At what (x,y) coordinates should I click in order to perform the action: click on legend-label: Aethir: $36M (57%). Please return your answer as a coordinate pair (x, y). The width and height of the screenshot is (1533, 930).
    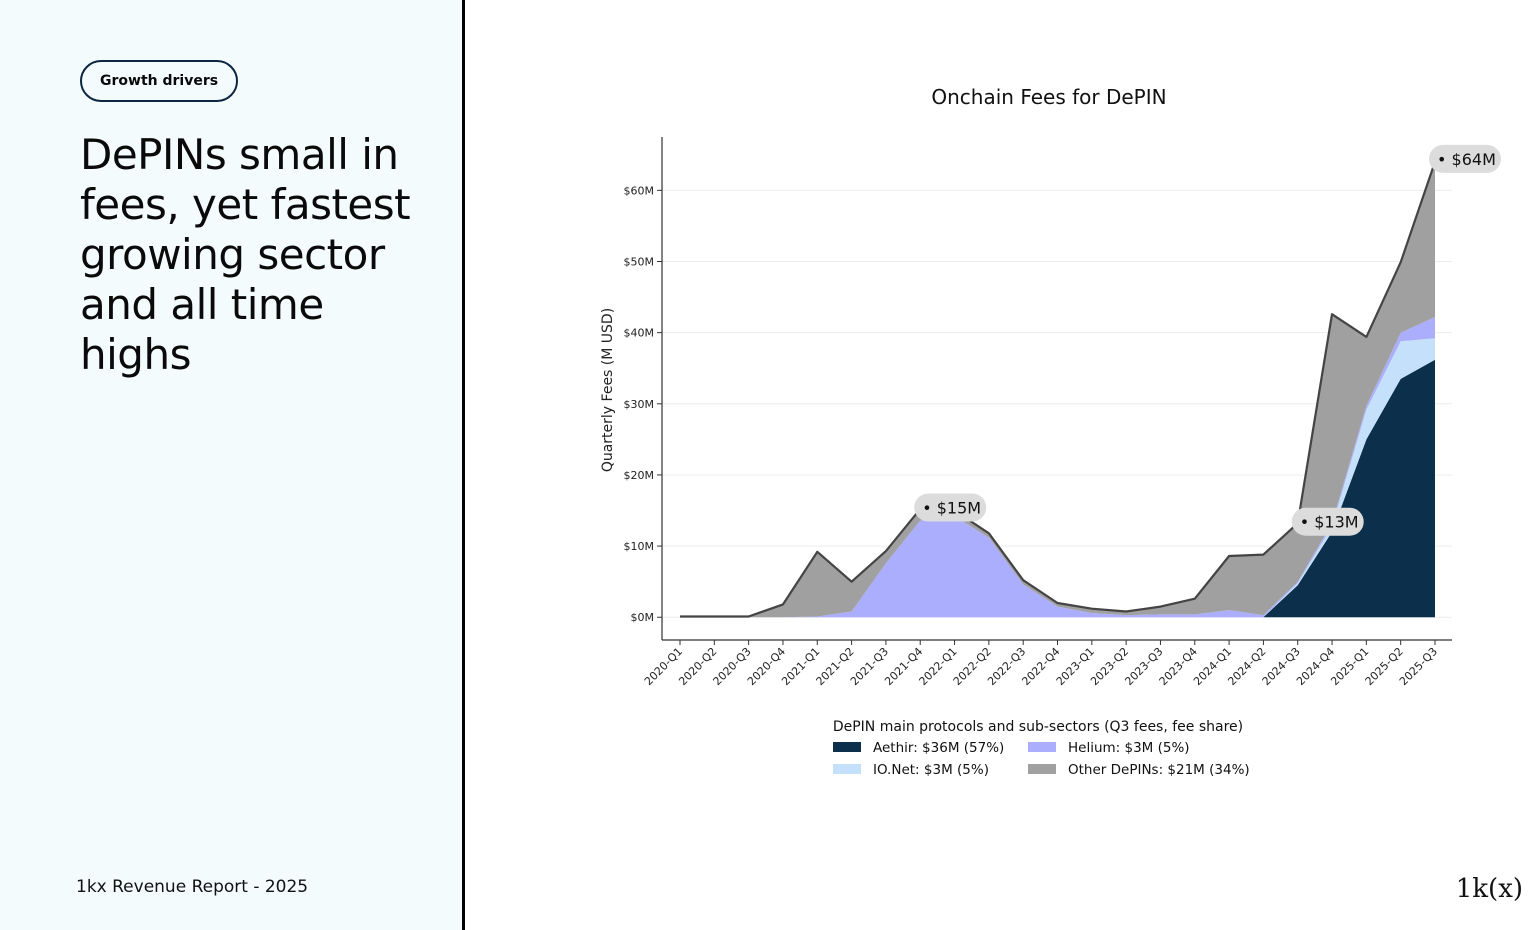
    Looking at the image, I should click on (938, 748).